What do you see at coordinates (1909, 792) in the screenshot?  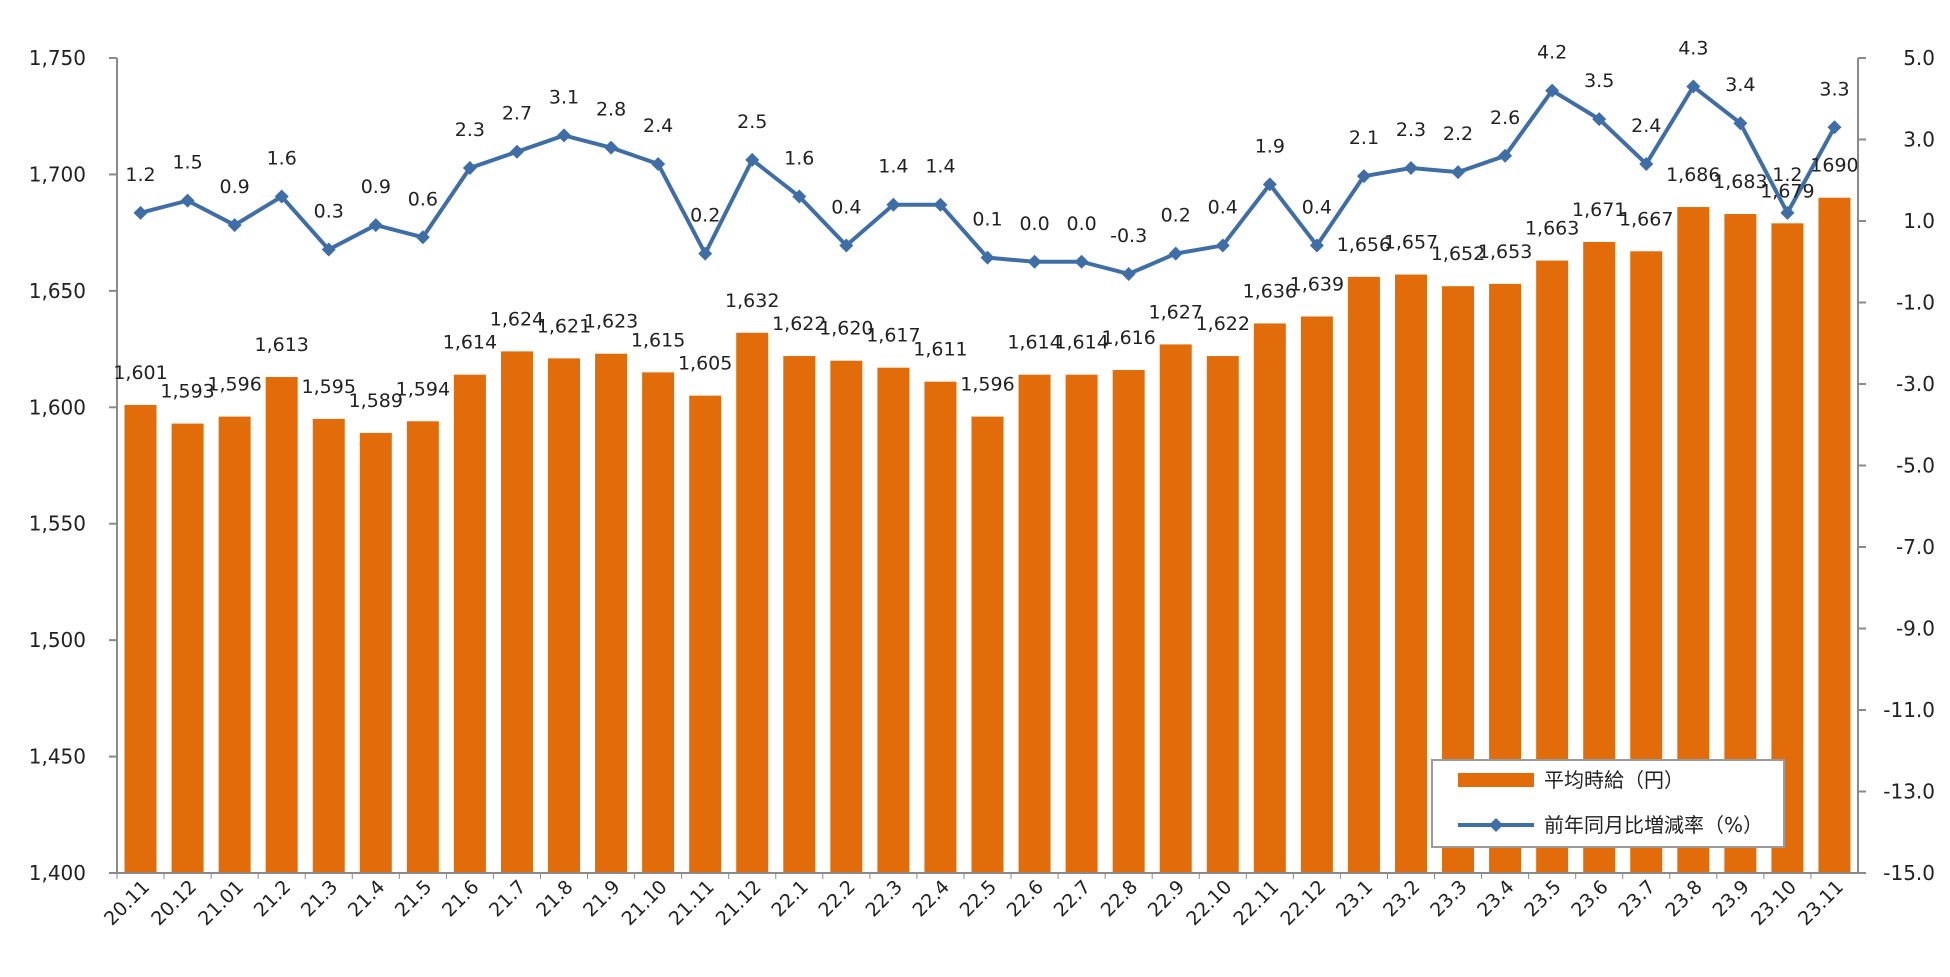 I see `right-tick-label: -13.0` at bounding box center [1909, 792].